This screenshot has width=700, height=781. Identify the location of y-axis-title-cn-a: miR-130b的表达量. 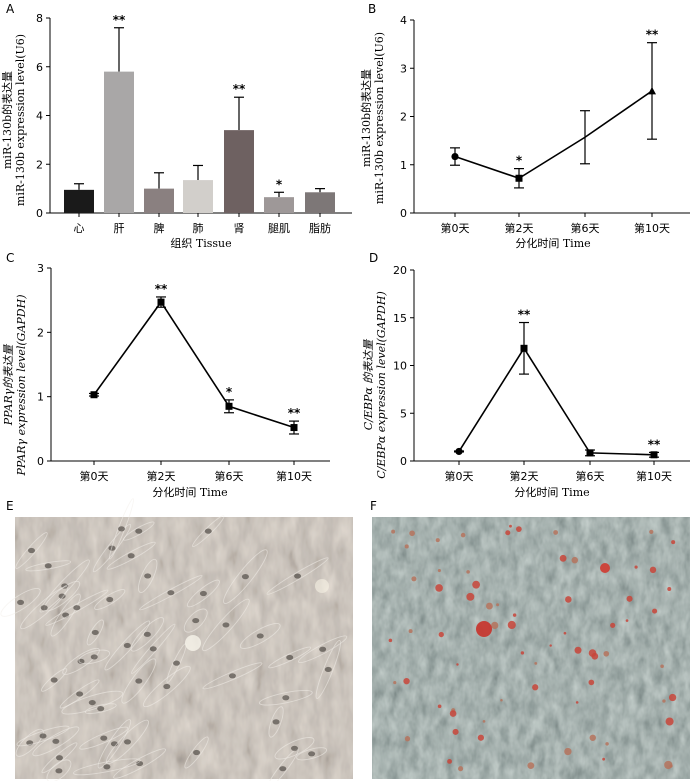
(7, 120).